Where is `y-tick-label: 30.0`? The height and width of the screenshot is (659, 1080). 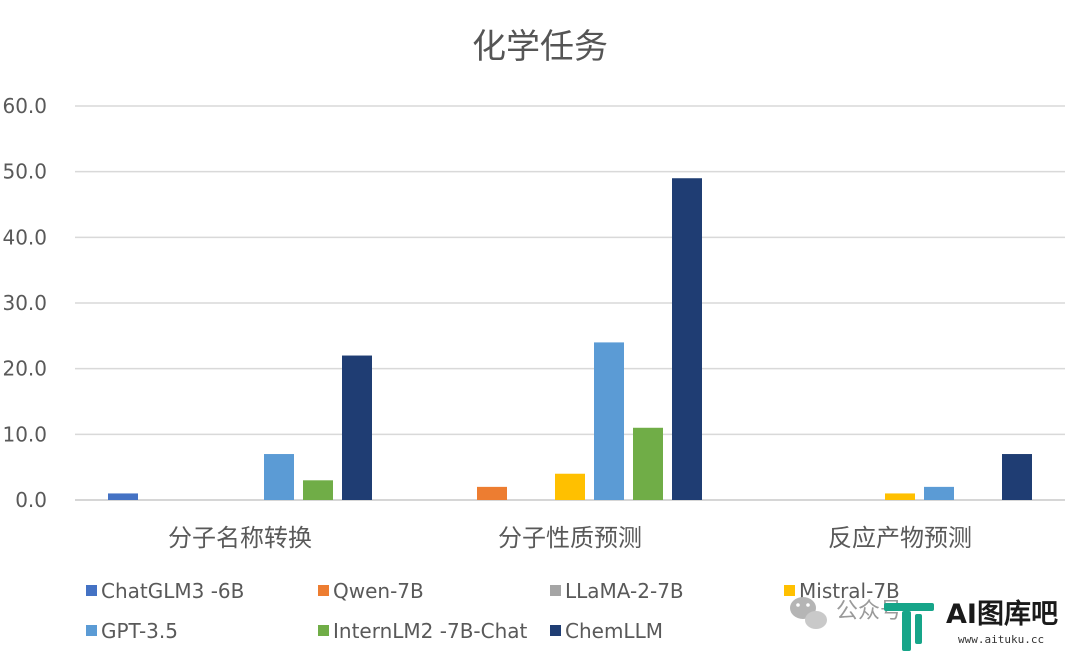
y-tick-label: 30.0 is located at coordinates (24, 303).